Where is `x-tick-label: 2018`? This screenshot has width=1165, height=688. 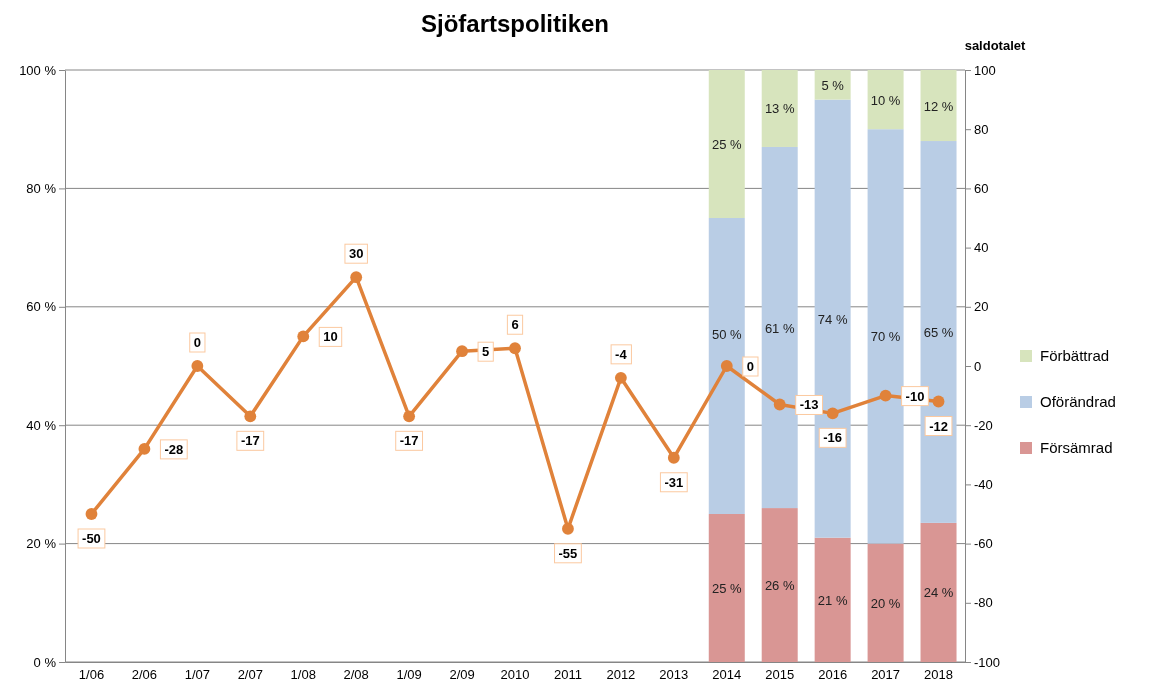 x-tick-label: 2018 is located at coordinates (938, 675).